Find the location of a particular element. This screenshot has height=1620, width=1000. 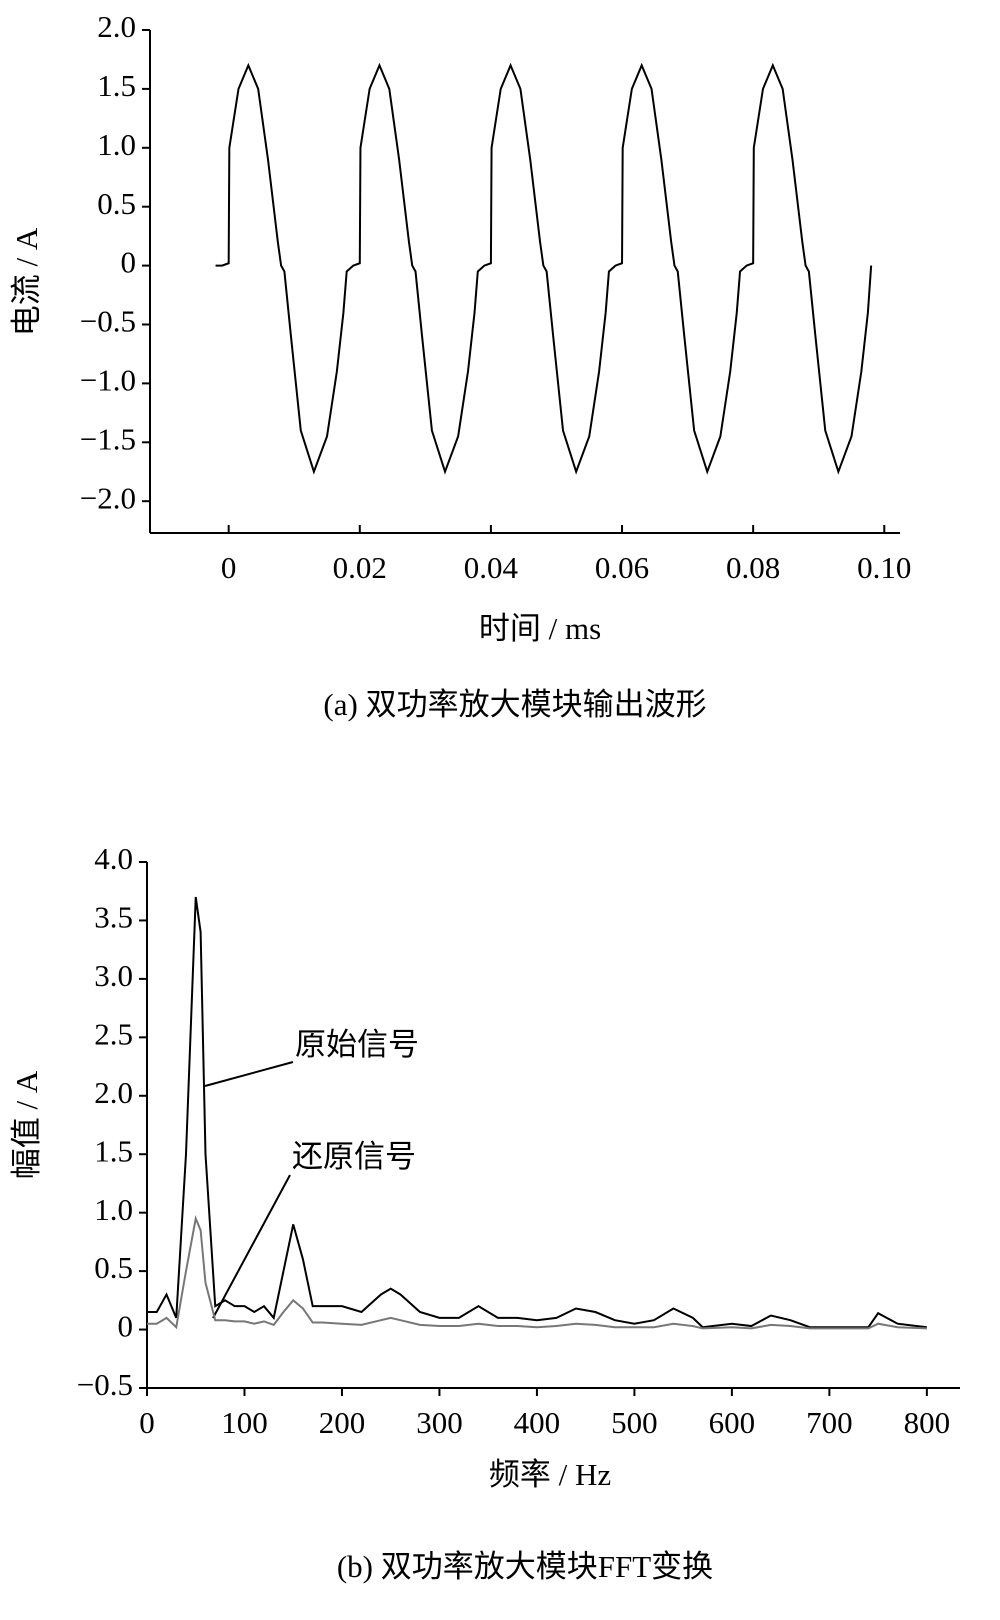

y-axis-label: 幅值 / A is located at coordinates (26, 1124).